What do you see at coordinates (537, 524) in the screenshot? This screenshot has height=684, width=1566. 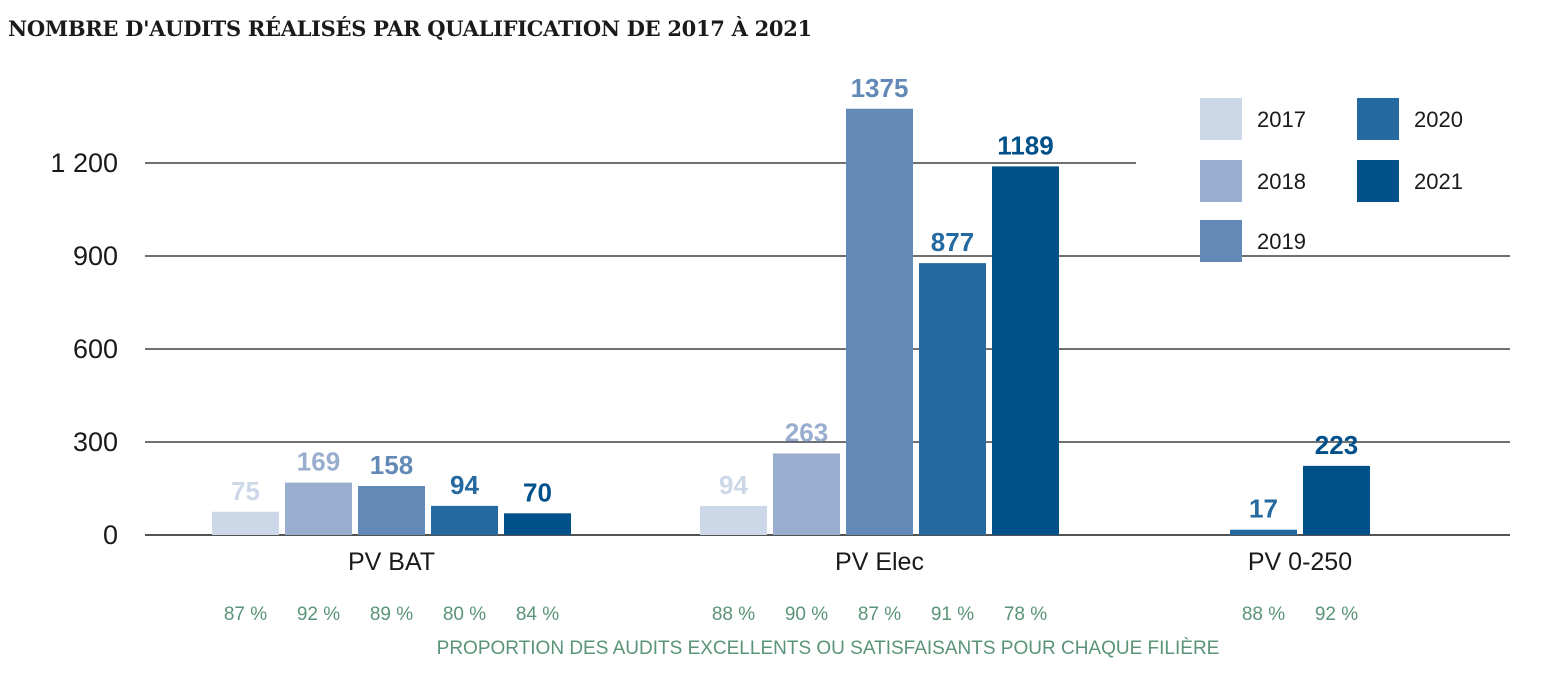 I see `bar-pv-bat-2021` at bounding box center [537, 524].